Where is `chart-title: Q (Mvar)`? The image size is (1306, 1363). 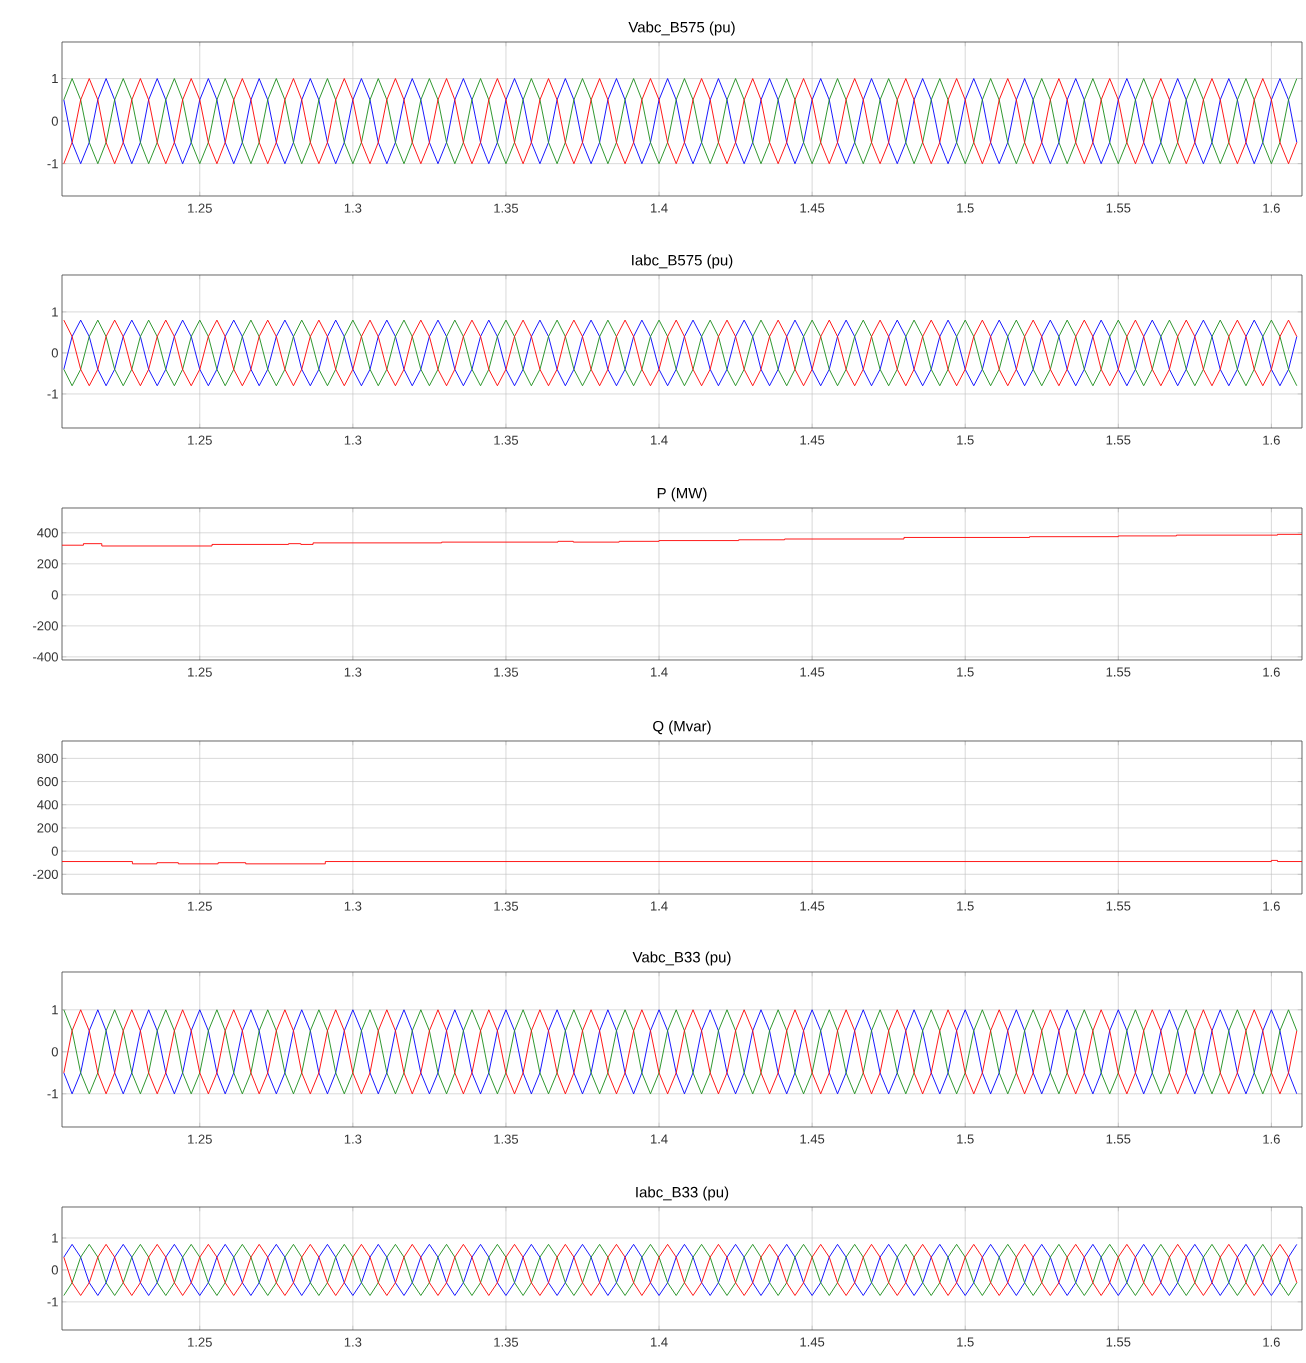
chart-title: Q (Mvar) is located at coordinates (682, 727).